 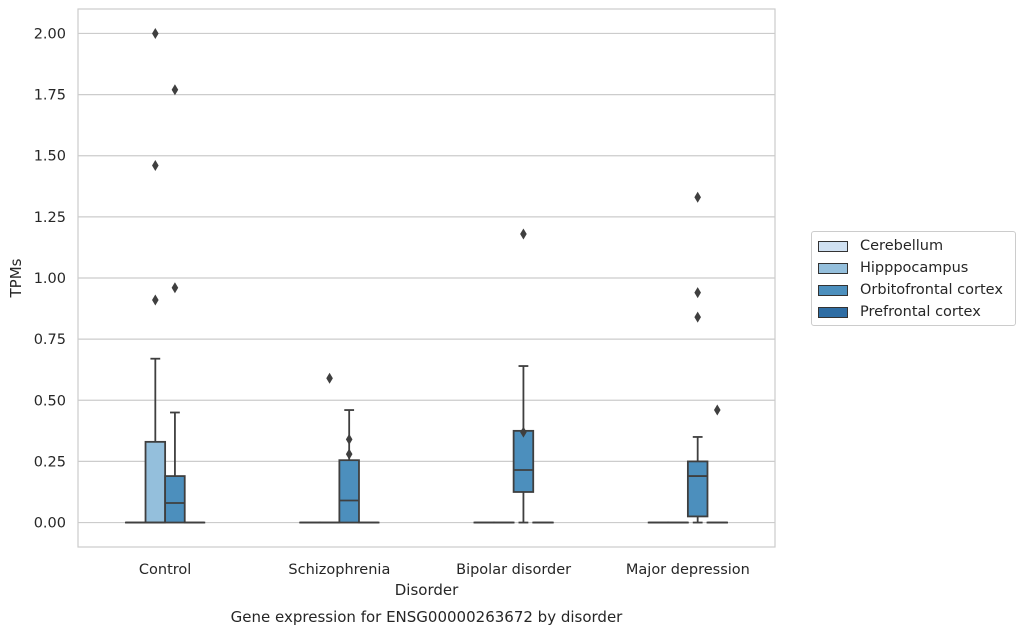 What do you see at coordinates (50, 157) in the screenshot?
I see `y-tick-label: 1.50` at bounding box center [50, 157].